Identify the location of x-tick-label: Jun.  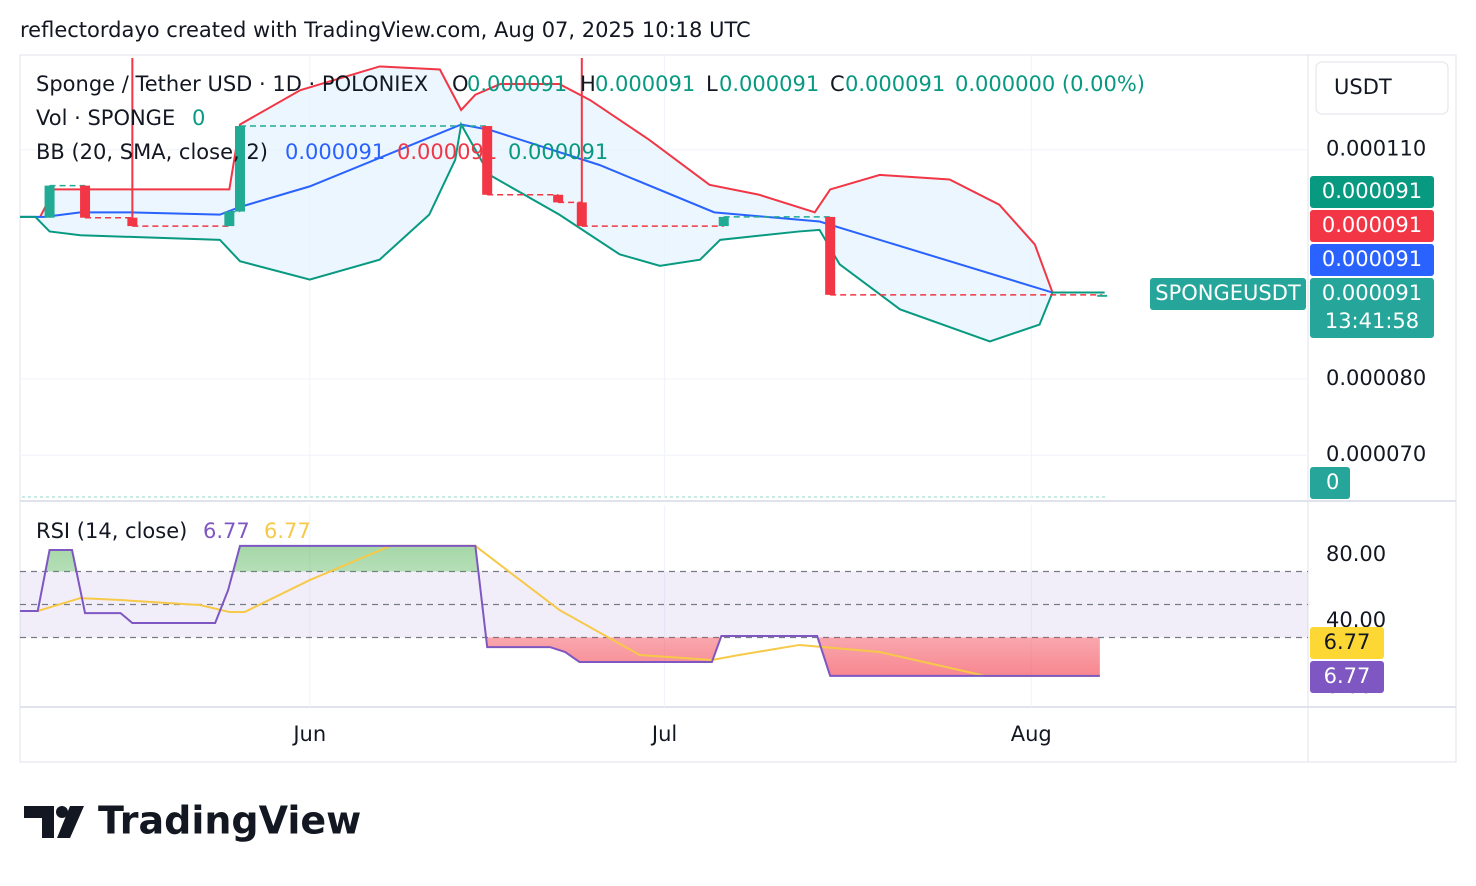
(308, 734).